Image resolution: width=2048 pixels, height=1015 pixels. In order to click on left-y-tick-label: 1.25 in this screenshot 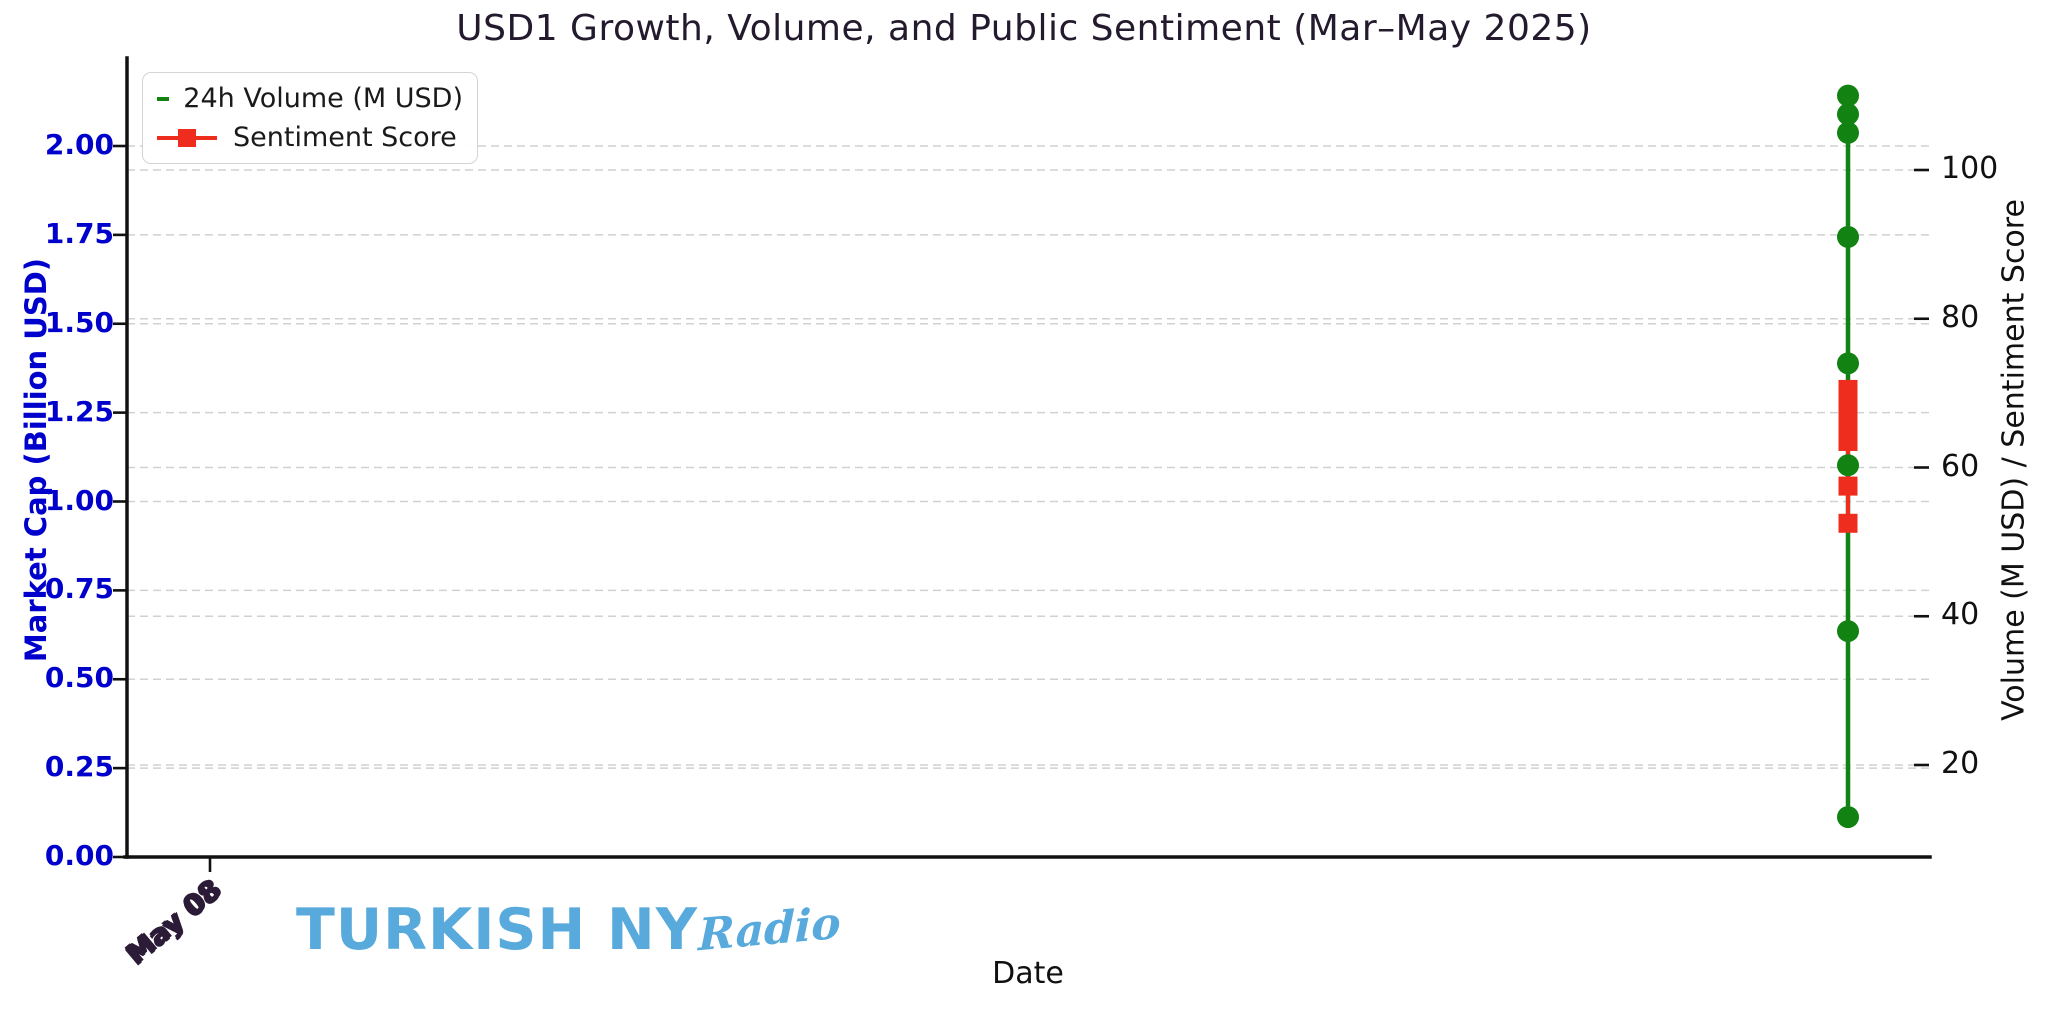, I will do `click(79, 411)`.